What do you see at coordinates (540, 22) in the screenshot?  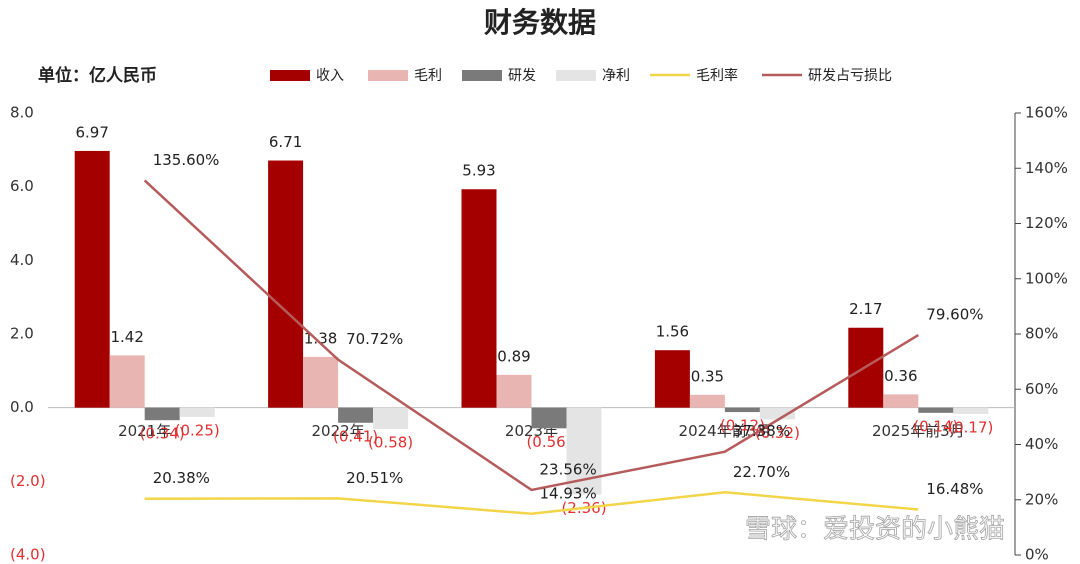 I see `chart-title: 财务数据` at bounding box center [540, 22].